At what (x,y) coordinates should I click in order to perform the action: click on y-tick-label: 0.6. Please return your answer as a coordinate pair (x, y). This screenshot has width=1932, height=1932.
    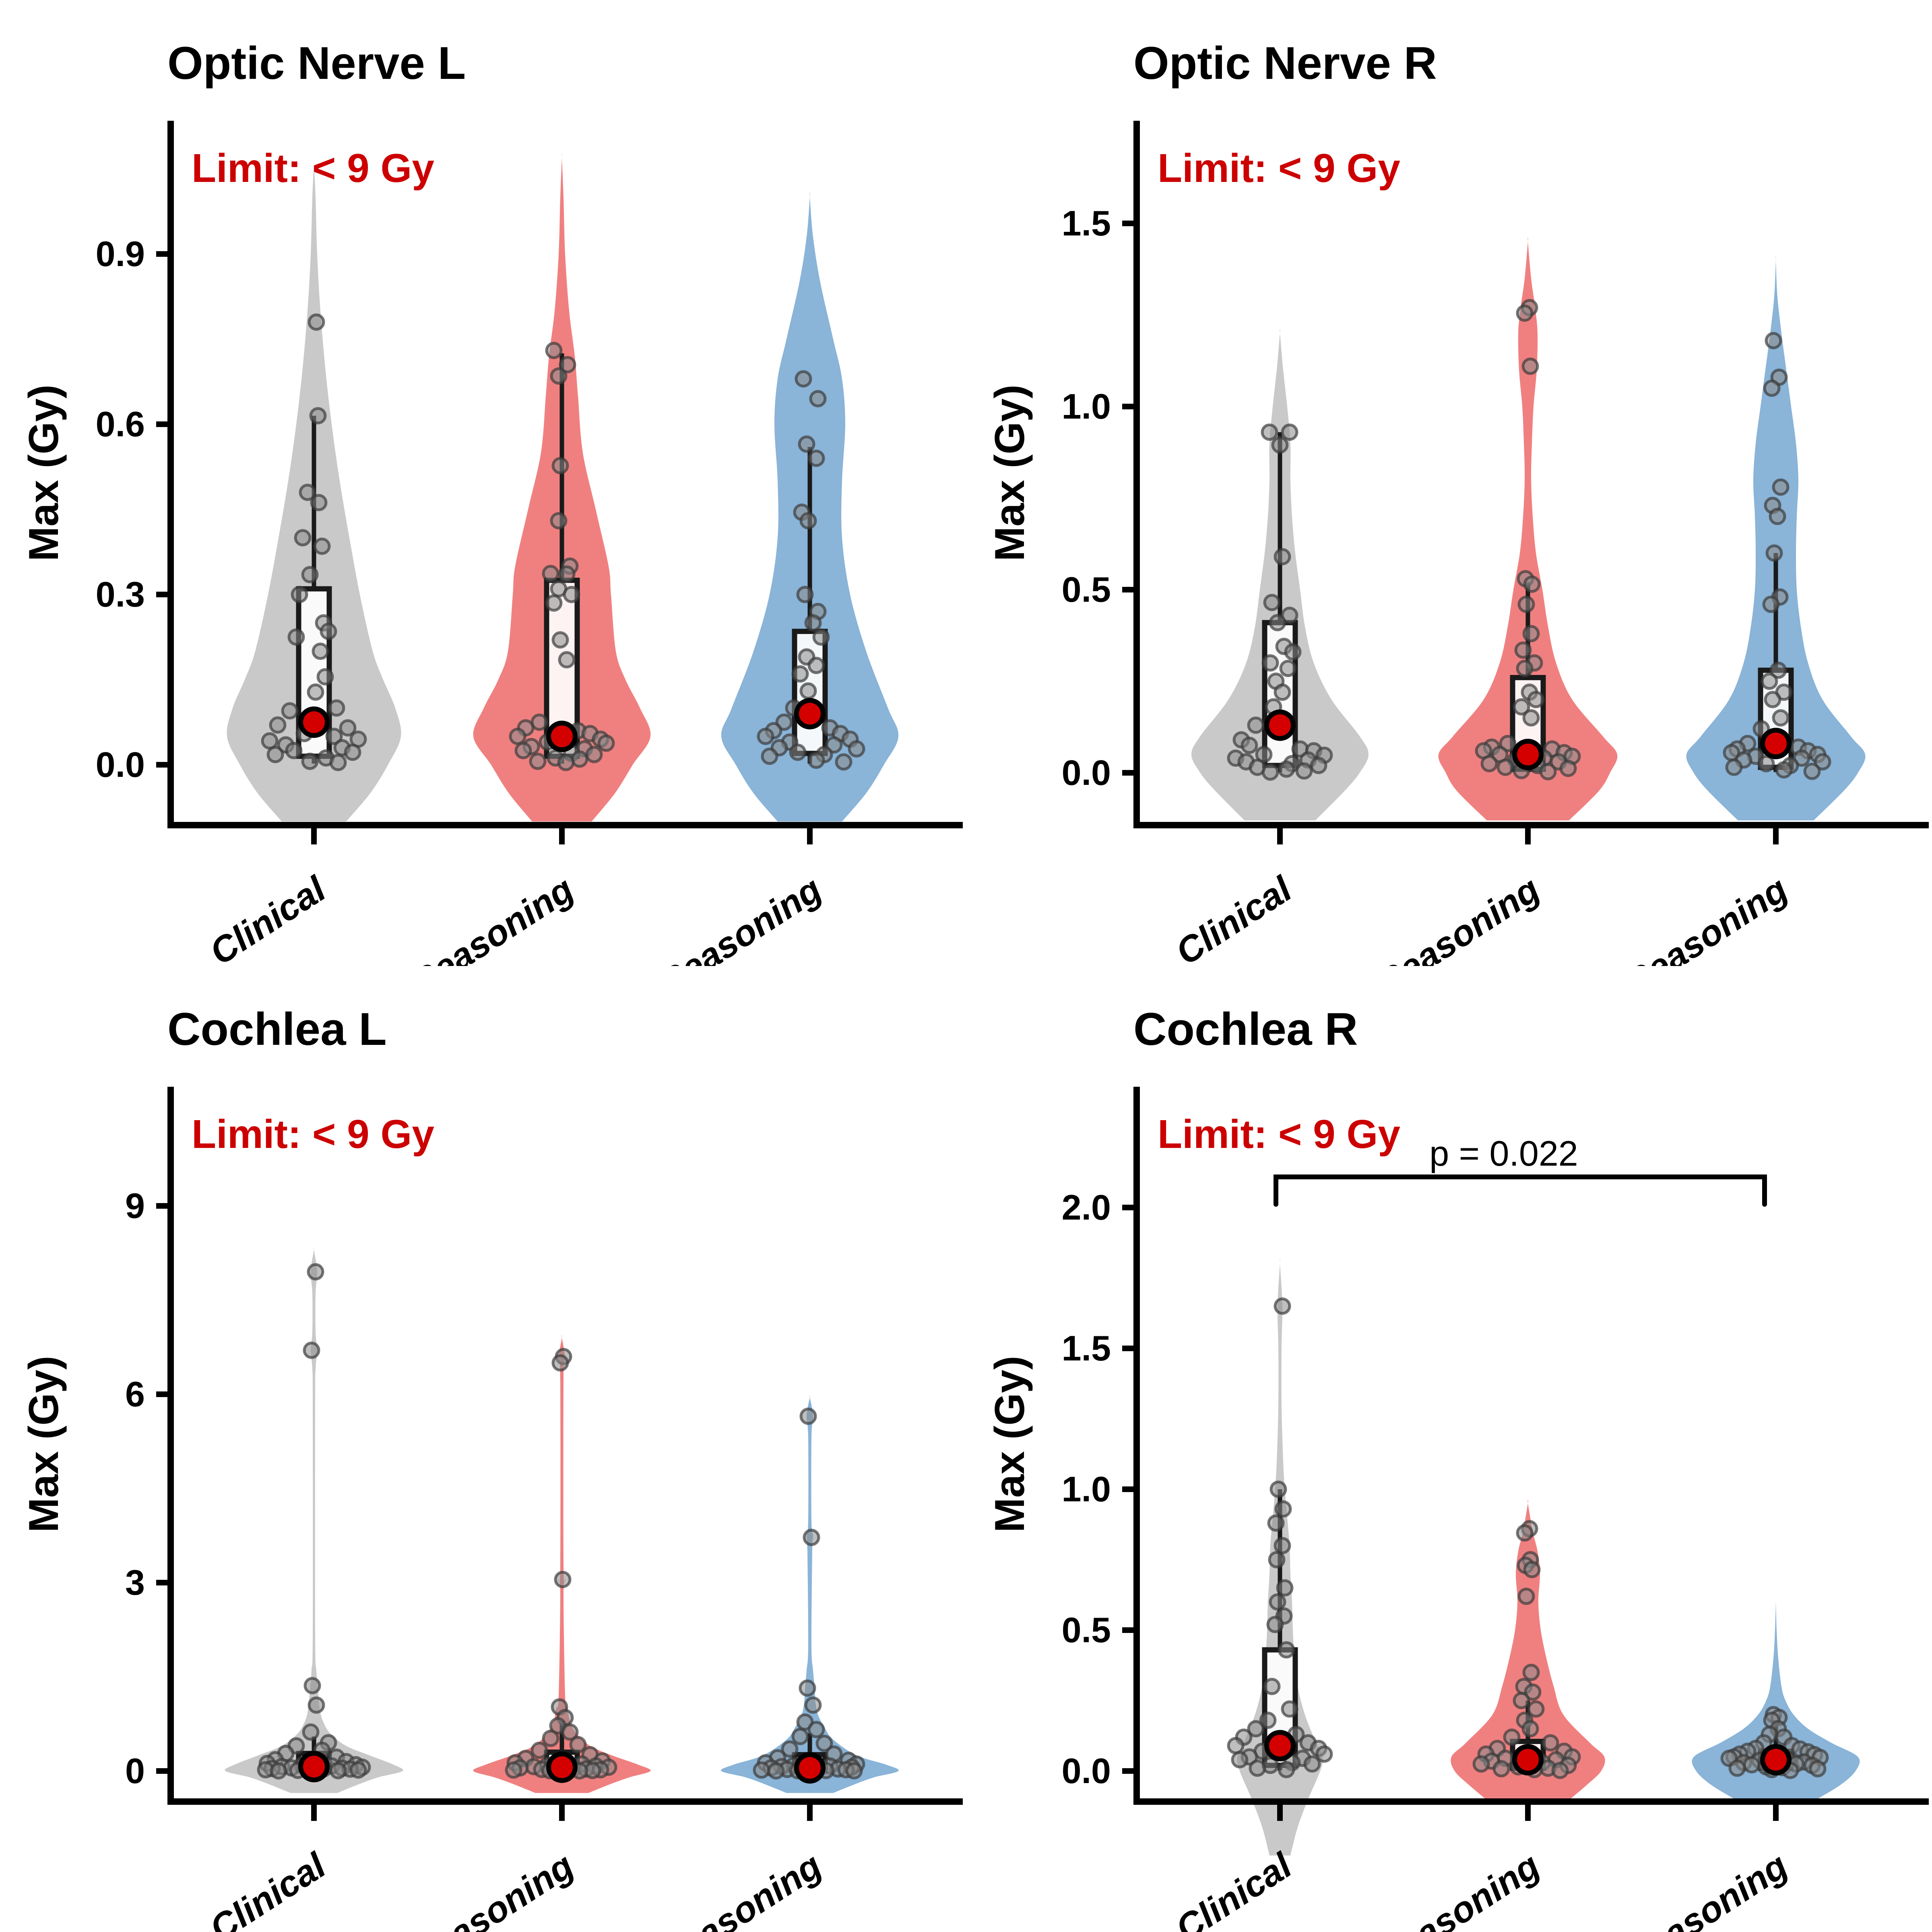
    Looking at the image, I should click on (121, 424).